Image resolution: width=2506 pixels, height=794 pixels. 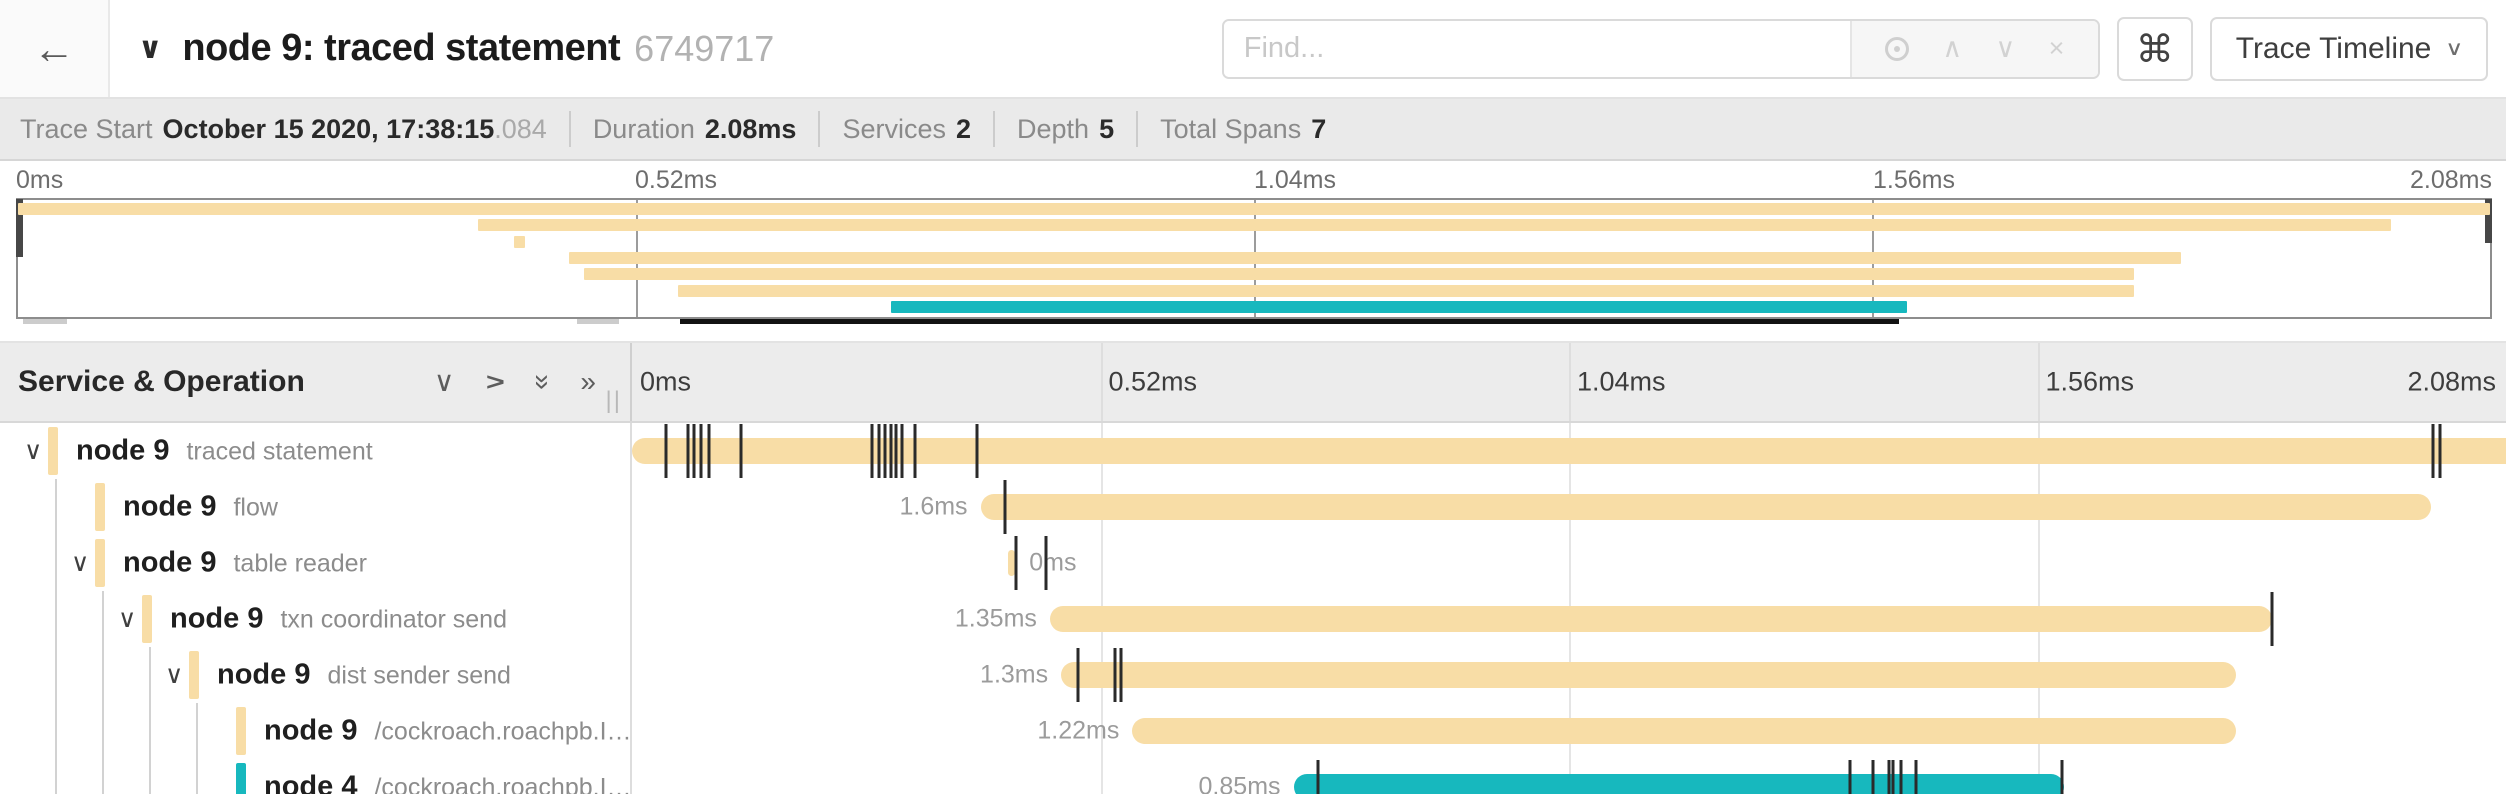 What do you see at coordinates (2005, 48) in the screenshot?
I see `next-match-icon: ∨` at bounding box center [2005, 48].